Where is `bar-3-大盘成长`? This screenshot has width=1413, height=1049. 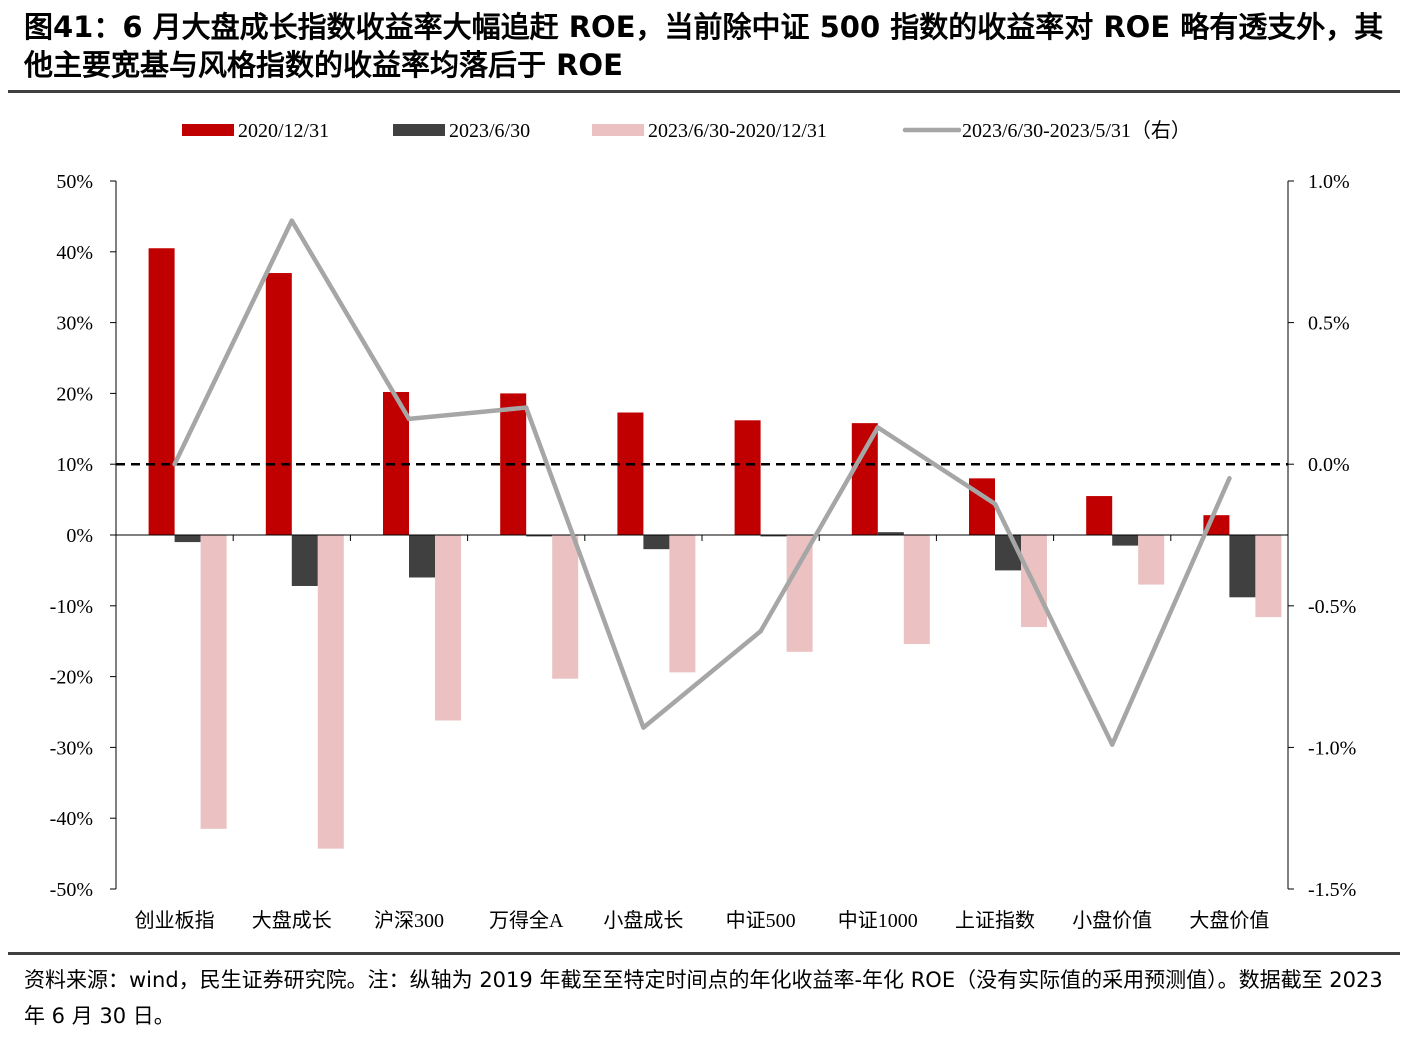
bar-3-大盘成长 is located at coordinates (330, 692).